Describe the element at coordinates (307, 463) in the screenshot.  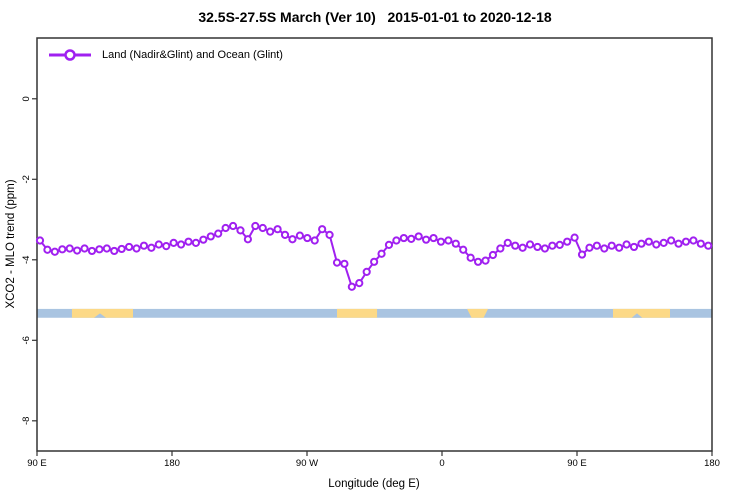
I see `x-tick-label: 90 W` at that location.